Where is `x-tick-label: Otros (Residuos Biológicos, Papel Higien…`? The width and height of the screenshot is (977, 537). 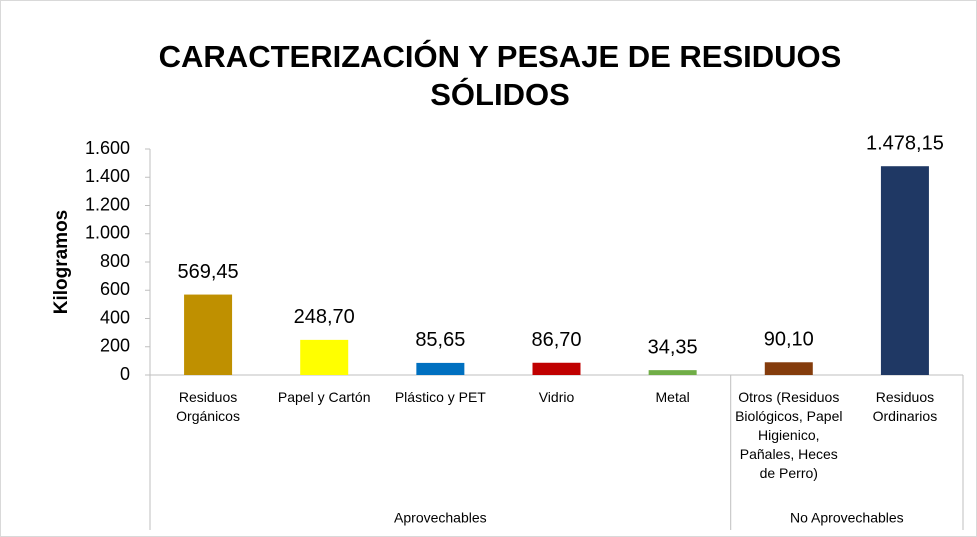 x-tick-label: Otros (Residuos Biológicos, Papel Higien… is located at coordinates (789, 435).